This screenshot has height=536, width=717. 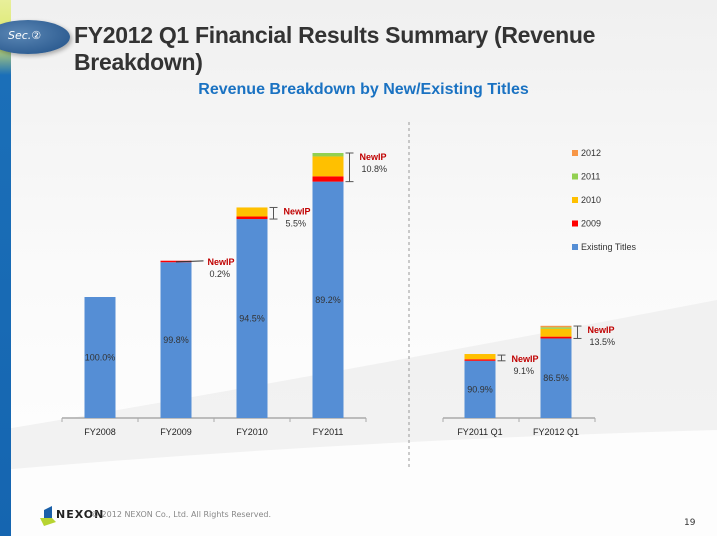 What do you see at coordinates (524, 371) in the screenshot?
I see `newip-value: 9.1%` at bounding box center [524, 371].